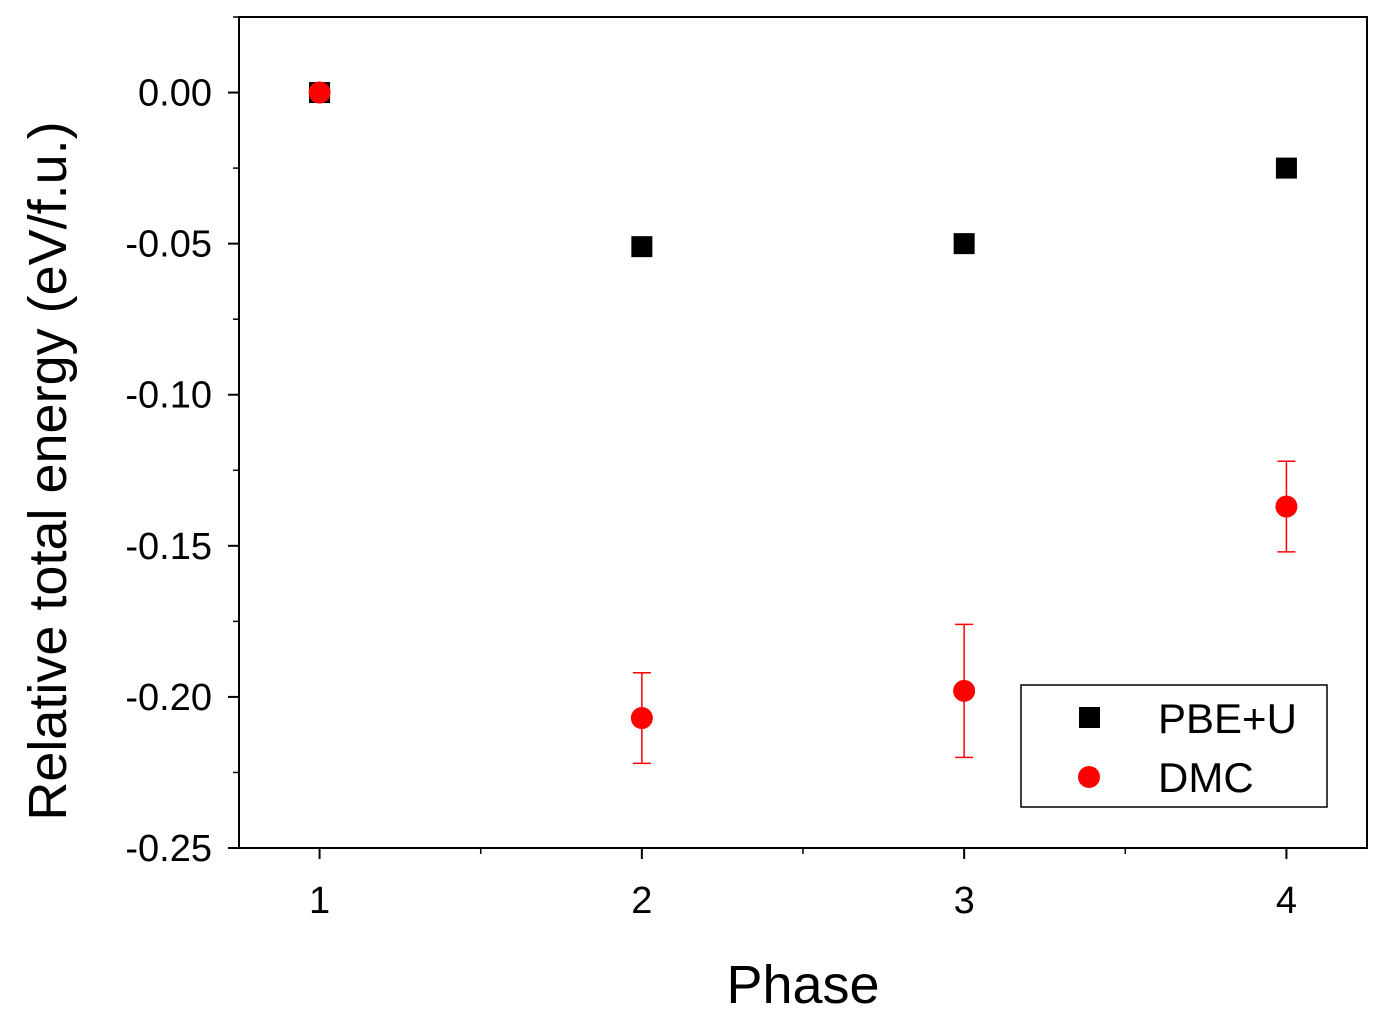 Image resolution: width=1386 pixels, height=1022 pixels. Describe the element at coordinates (803, 885) in the screenshot. I see `x-axis-ticks: 1 2 3 4` at that location.